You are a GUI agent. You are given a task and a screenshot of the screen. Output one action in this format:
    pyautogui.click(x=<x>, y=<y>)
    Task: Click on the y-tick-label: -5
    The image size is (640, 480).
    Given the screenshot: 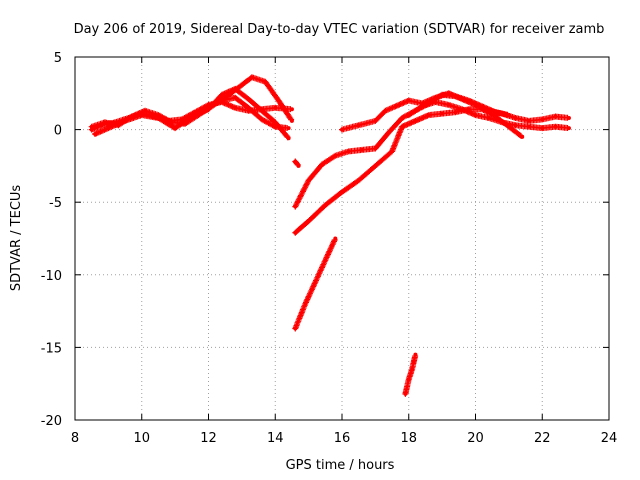 What is the action you would take?
    pyautogui.click(x=55, y=203)
    